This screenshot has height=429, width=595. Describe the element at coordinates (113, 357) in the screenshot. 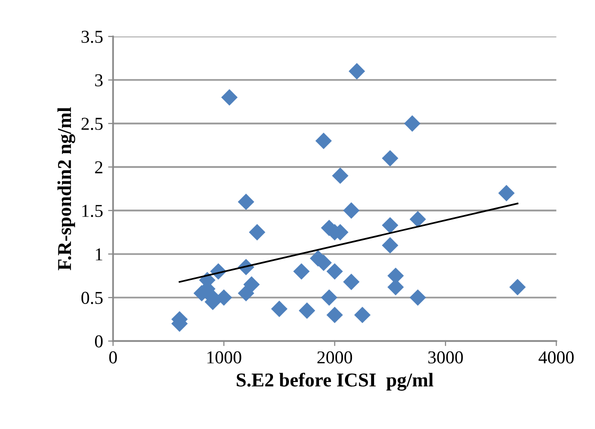

I see `x-tick-label: 0` at that location.